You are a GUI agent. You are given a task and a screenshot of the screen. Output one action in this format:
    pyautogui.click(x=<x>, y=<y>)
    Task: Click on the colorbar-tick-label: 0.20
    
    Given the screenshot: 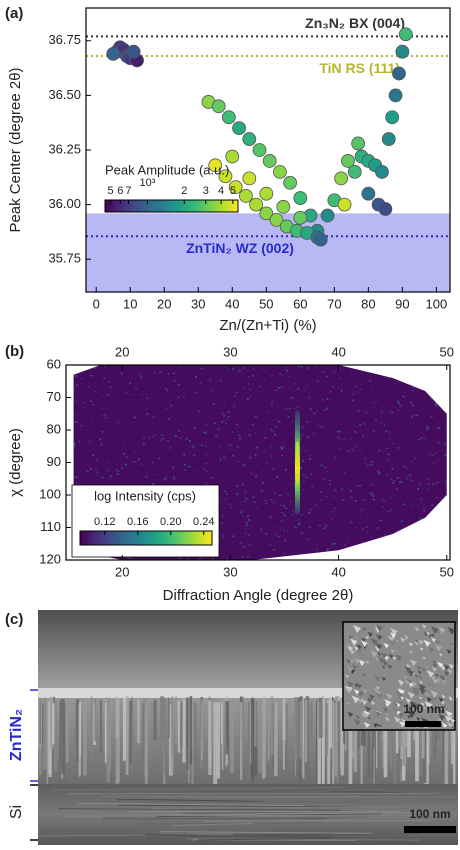 What is the action you would take?
    pyautogui.click(x=170, y=522)
    